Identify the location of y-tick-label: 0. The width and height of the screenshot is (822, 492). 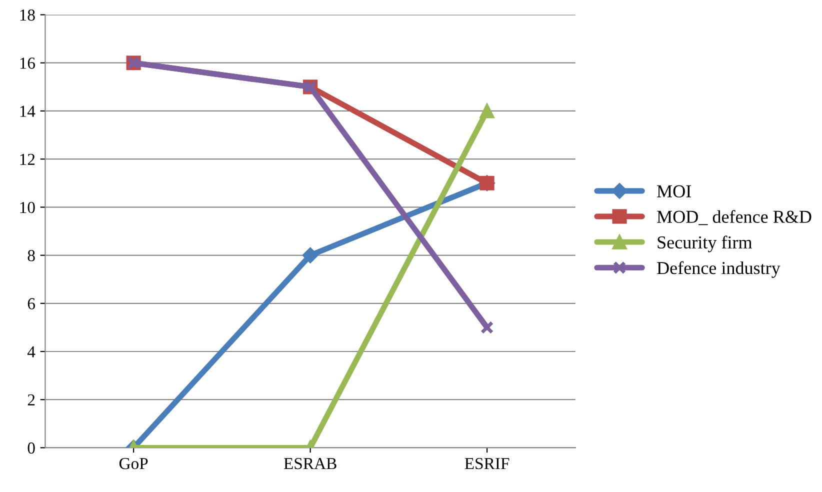
(31, 448).